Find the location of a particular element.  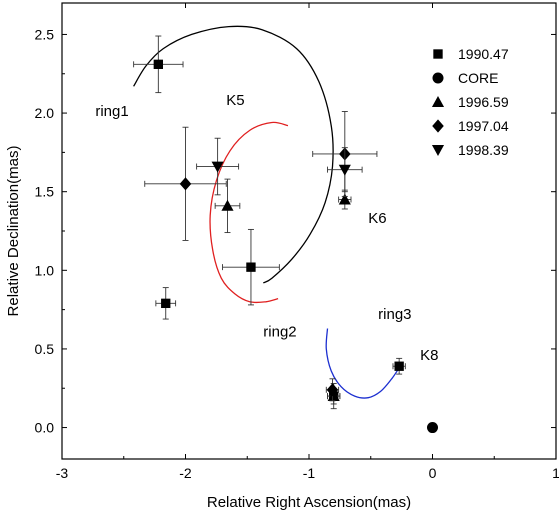

legend-marker-diamond is located at coordinates (438, 126).